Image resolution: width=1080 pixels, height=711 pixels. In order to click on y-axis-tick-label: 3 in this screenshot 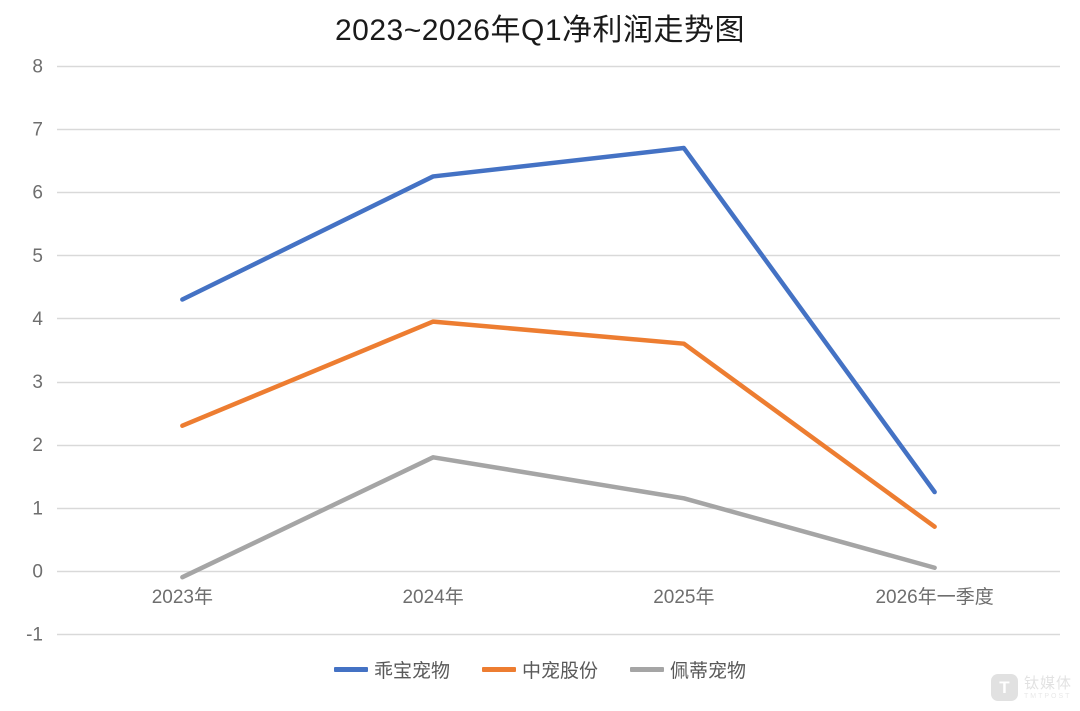, I will do `click(37, 382)`.